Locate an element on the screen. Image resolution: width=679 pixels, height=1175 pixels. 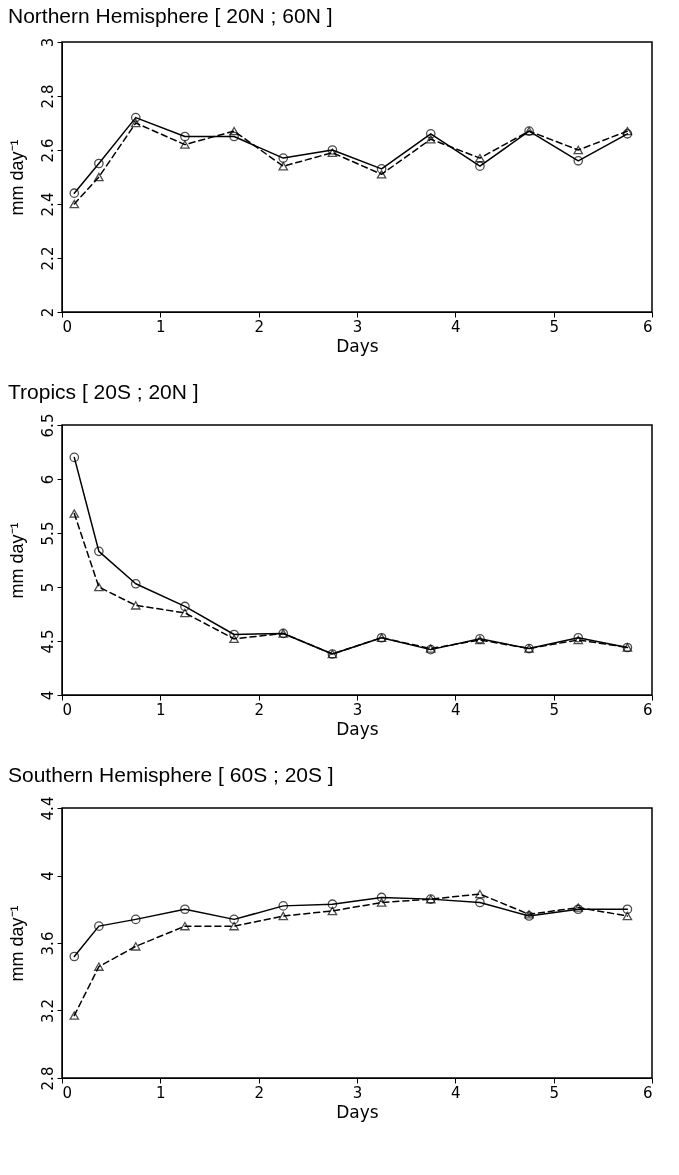
y-tick-label: 6 is located at coordinates (47, 479).